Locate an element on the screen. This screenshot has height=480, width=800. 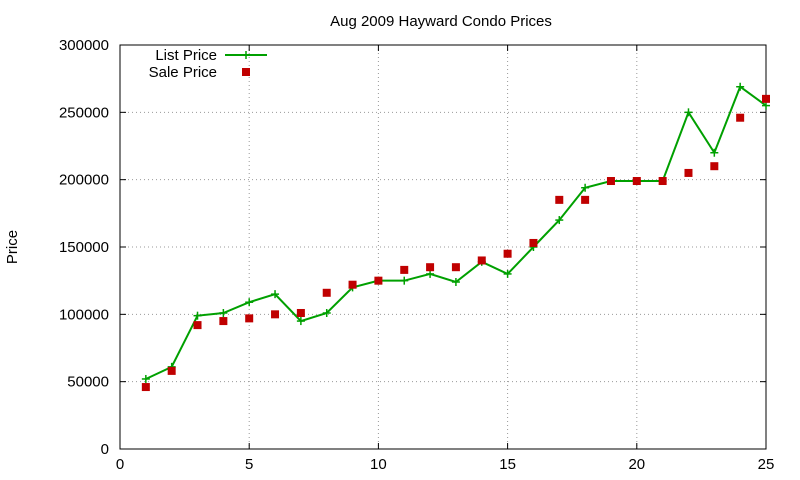
legend-entry-sale-price: Sale Price is located at coordinates (199, 72).